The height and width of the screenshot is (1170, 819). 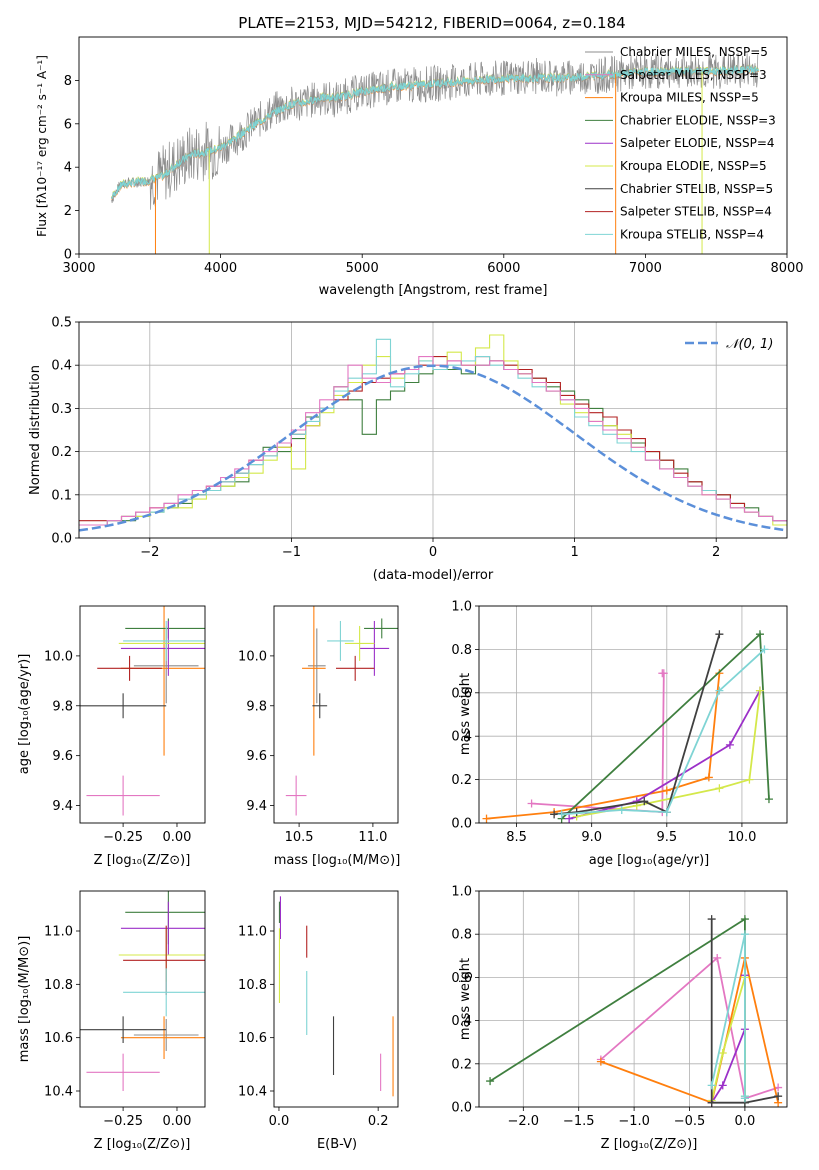 What do you see at coordinates (337, 1144) in the screenshot?
I see `ebv-mass-xlabel: E(B-V)` at bounding box center [337, 1144].